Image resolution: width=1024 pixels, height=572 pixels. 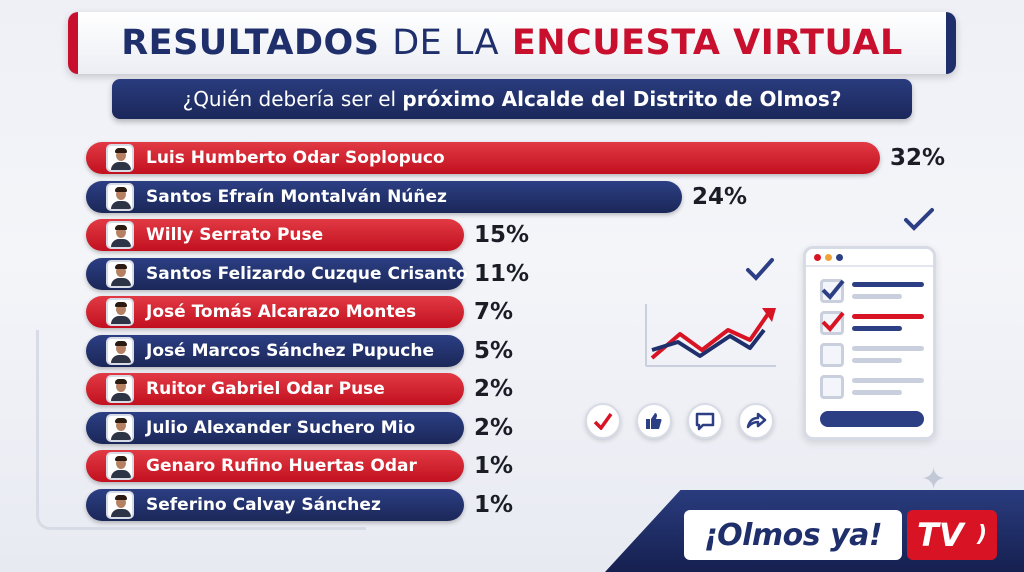 What do you see at coordinates (869, 343) in the screenshot?
I see `checklist-card-icon` at bounding box center [869, 343].